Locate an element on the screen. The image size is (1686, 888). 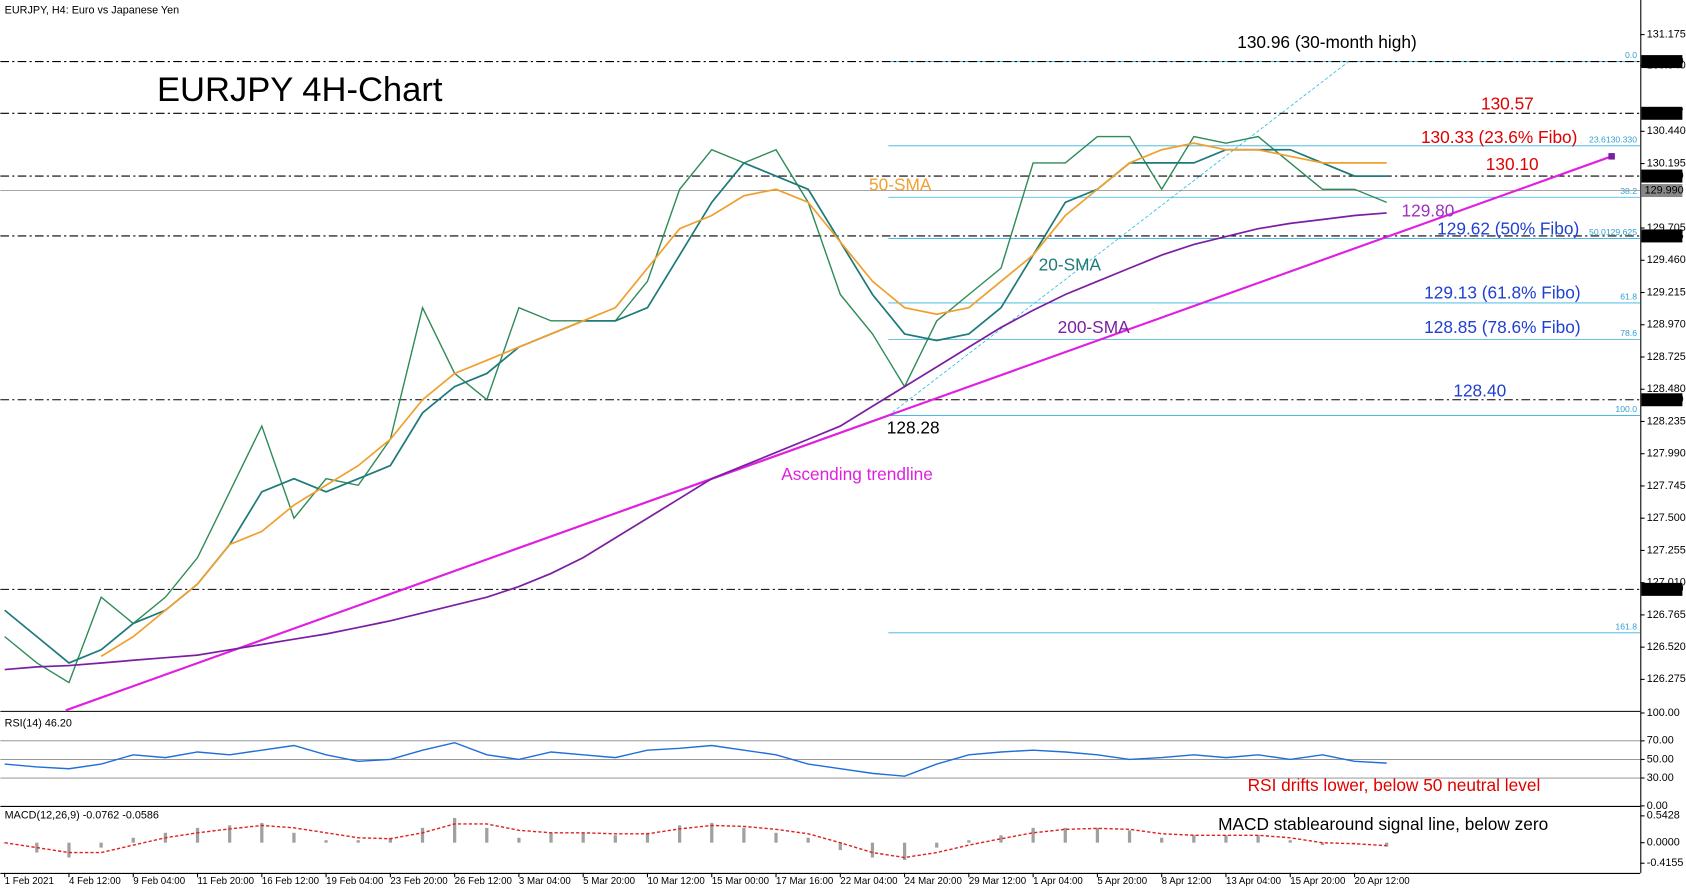
x-tick-label: 22 Mar 04:00 is located at coordinates (869, 881).